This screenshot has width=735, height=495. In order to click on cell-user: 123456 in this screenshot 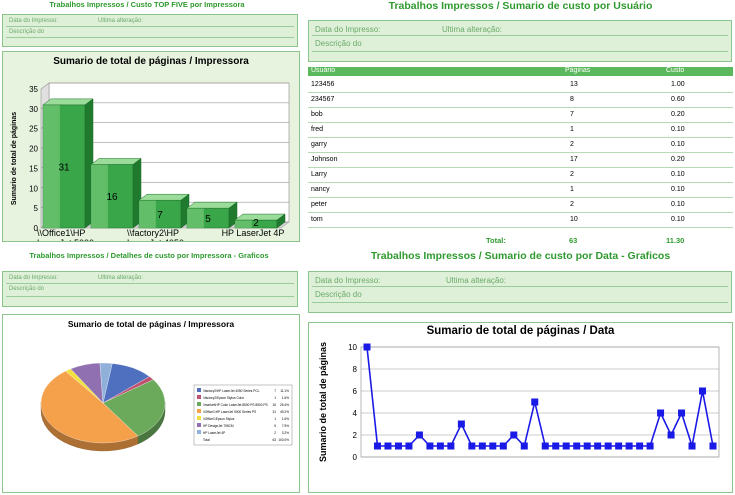, I will do `click(323, 84)`.